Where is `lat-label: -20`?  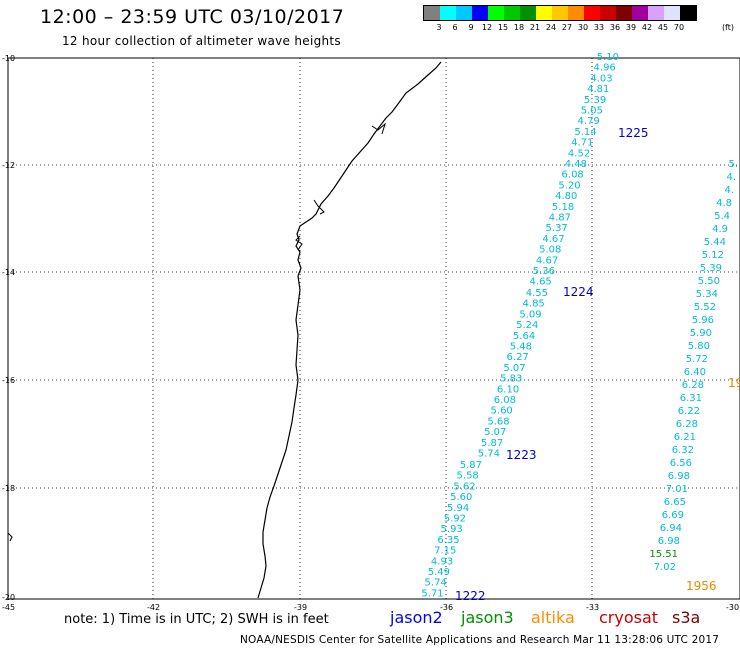 lat-label: -20 is located at coordinates (8, 597).